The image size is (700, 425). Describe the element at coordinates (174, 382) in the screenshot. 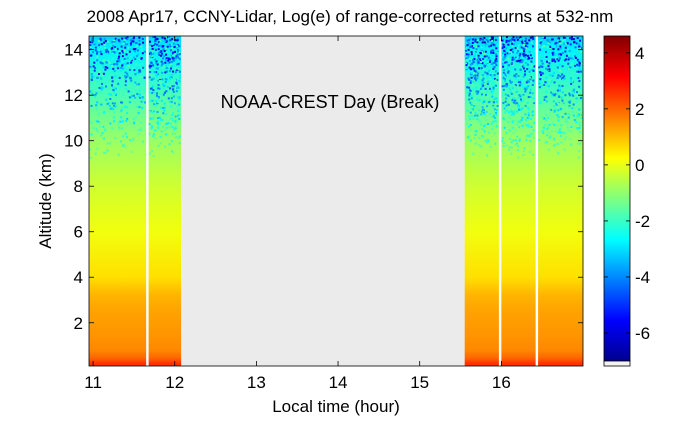

I see `x-tick-label: 12` at that location.